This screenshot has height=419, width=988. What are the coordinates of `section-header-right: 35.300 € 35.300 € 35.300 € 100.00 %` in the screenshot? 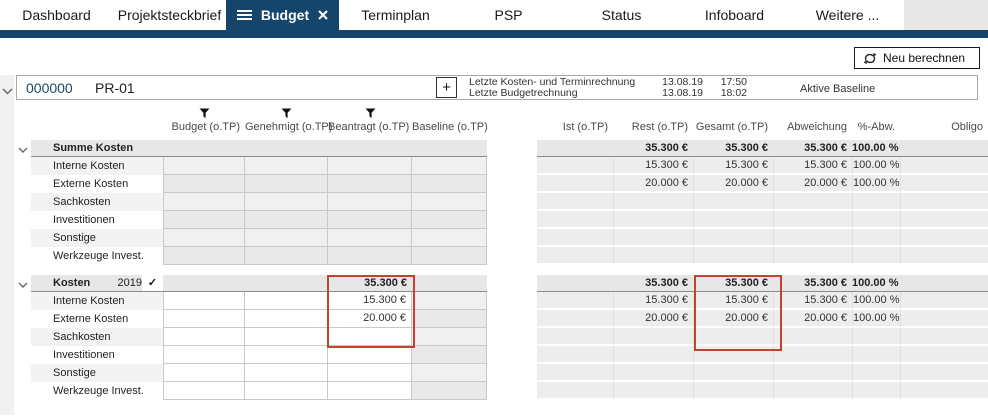 It's located at (762, 148).